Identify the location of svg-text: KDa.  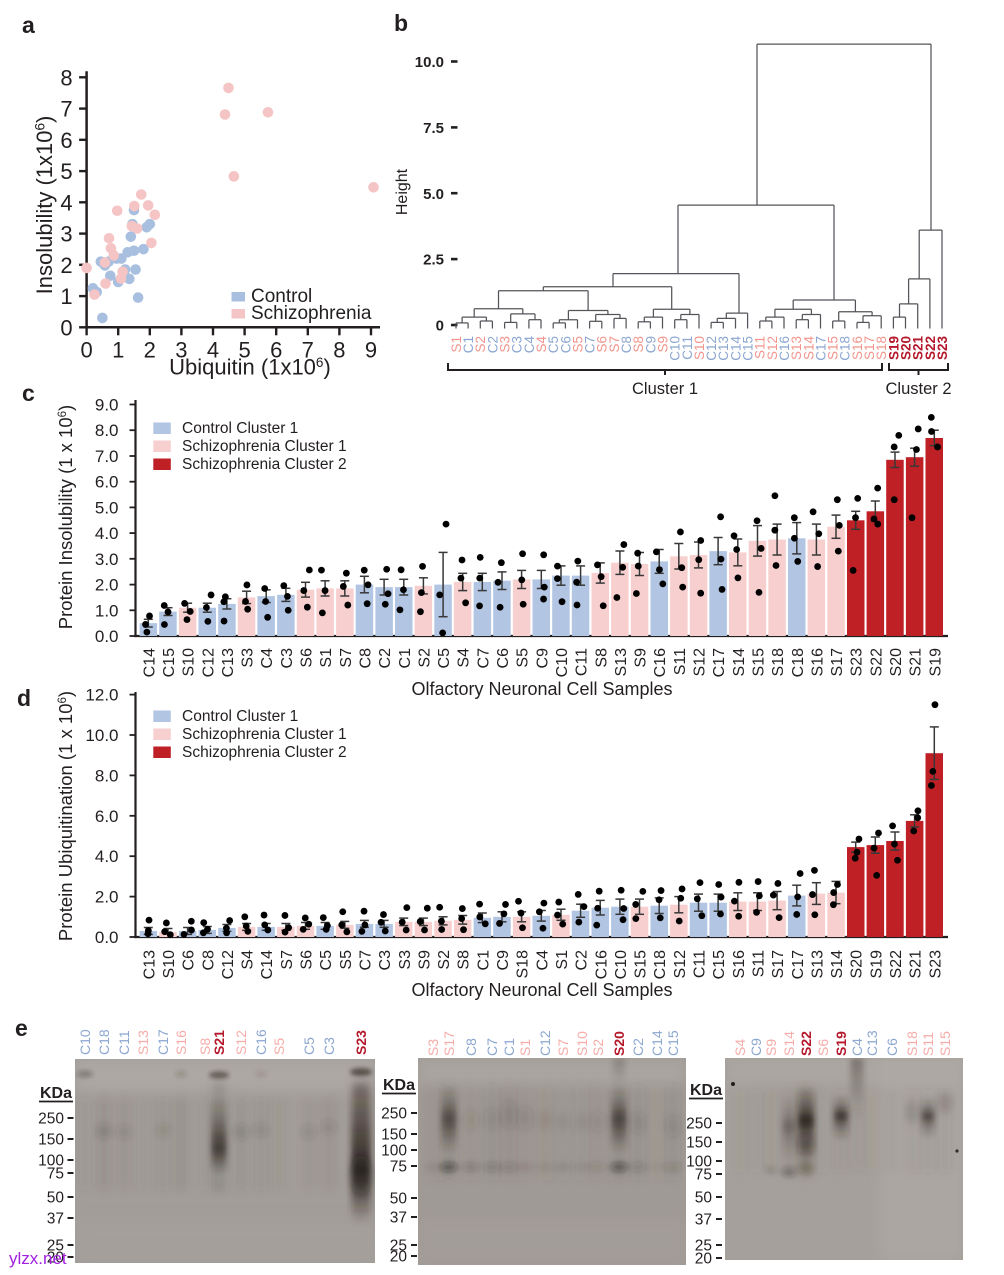
(706, 1090).